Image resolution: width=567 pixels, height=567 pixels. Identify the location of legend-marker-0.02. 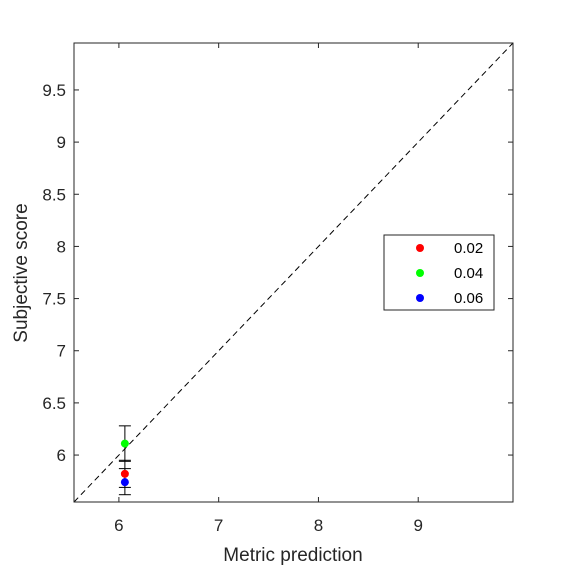
(420, 248).